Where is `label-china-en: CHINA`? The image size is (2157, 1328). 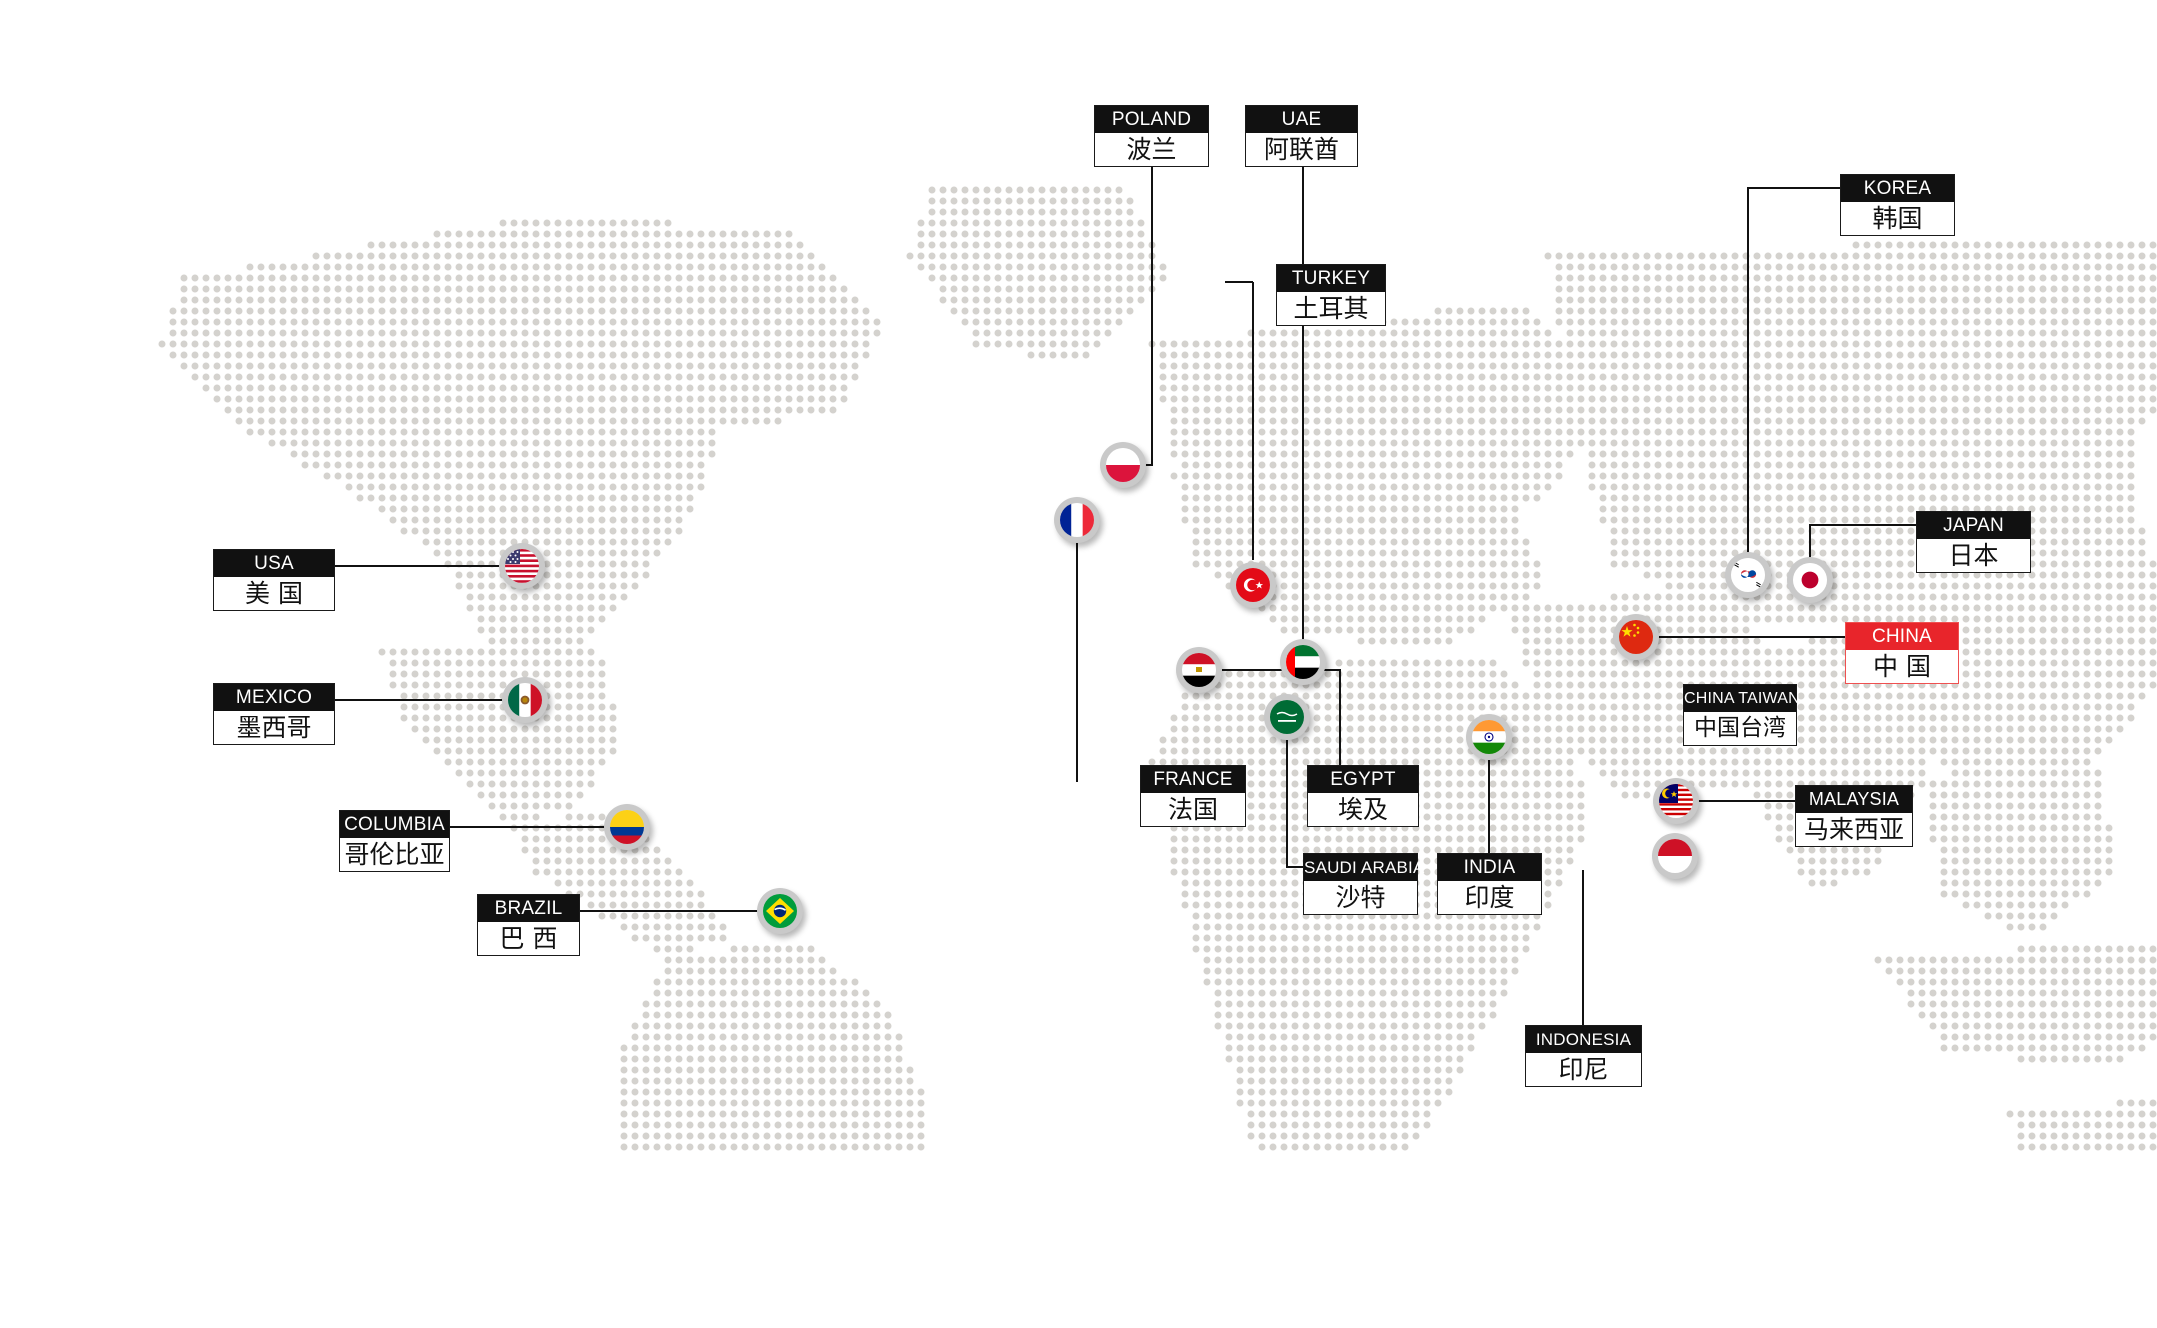 label-china-en: CHINA is located at coordinates (1902, 636).